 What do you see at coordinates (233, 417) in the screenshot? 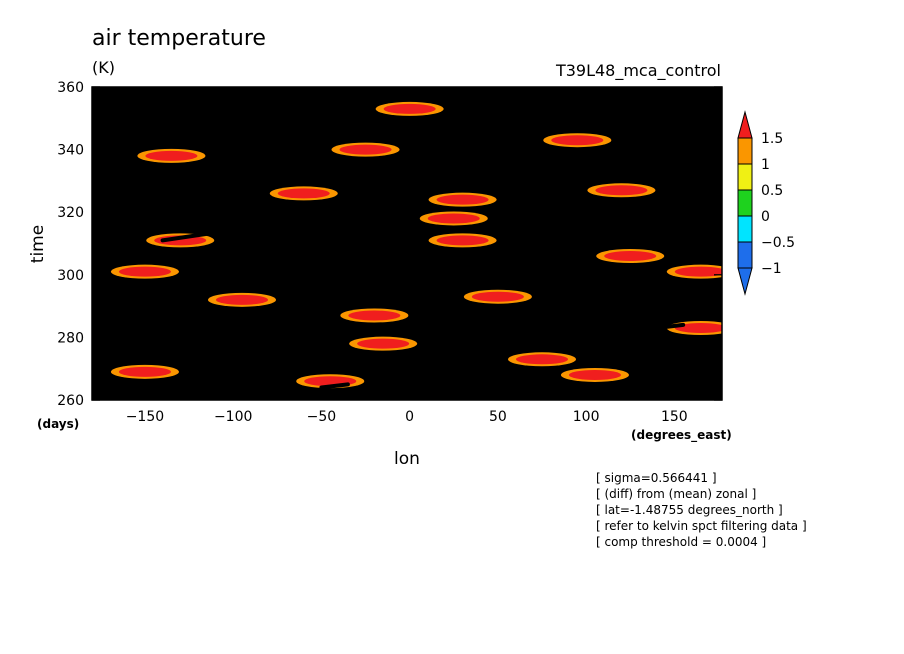
I see `x-tick-label--100: −100` at bounding box center [233, 417].